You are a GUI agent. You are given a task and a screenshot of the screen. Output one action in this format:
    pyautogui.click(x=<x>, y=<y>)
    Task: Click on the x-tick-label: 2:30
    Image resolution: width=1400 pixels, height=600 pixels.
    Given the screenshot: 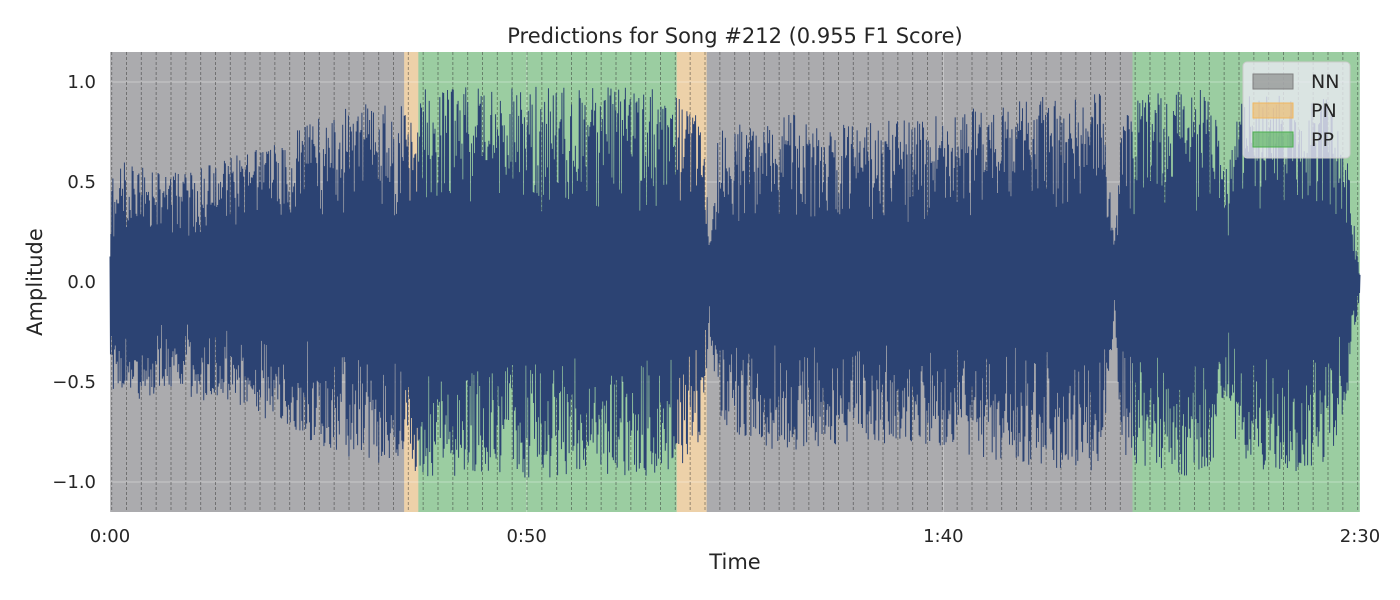 What is the action you would take?
    pyautogui.click(x=1360, y=536)
    